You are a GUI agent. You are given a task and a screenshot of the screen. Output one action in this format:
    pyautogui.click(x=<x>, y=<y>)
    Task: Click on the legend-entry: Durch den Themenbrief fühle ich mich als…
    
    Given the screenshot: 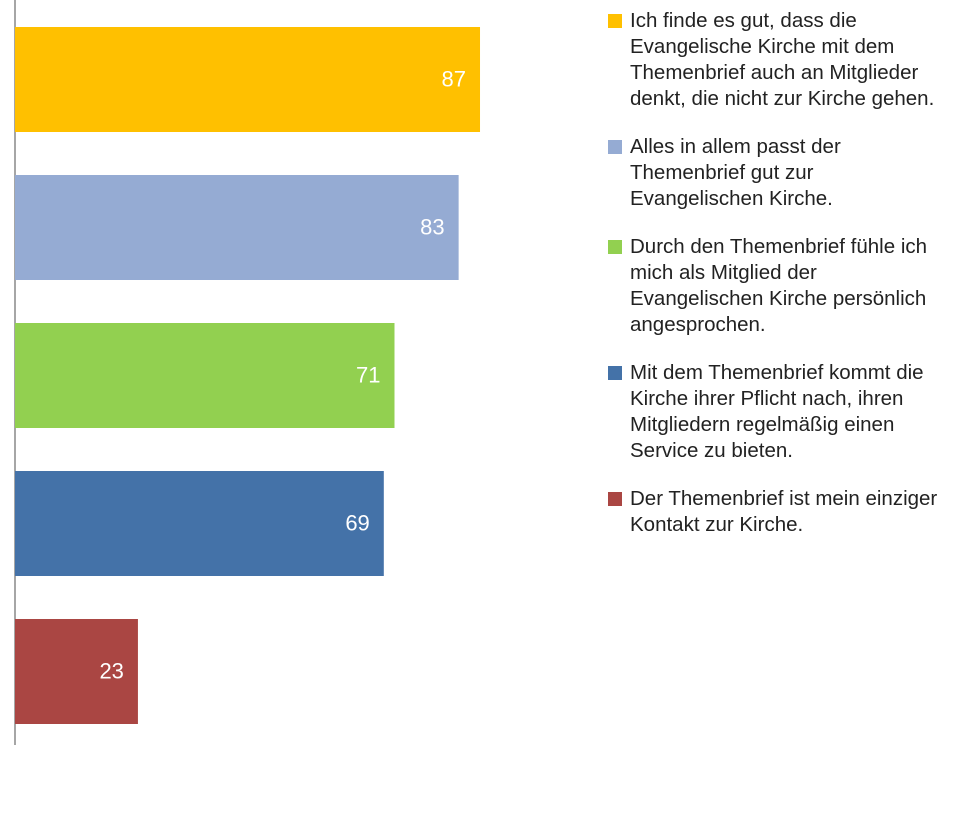 What is the action you would take?
    pyautogui.click(x=773, y=286)
    